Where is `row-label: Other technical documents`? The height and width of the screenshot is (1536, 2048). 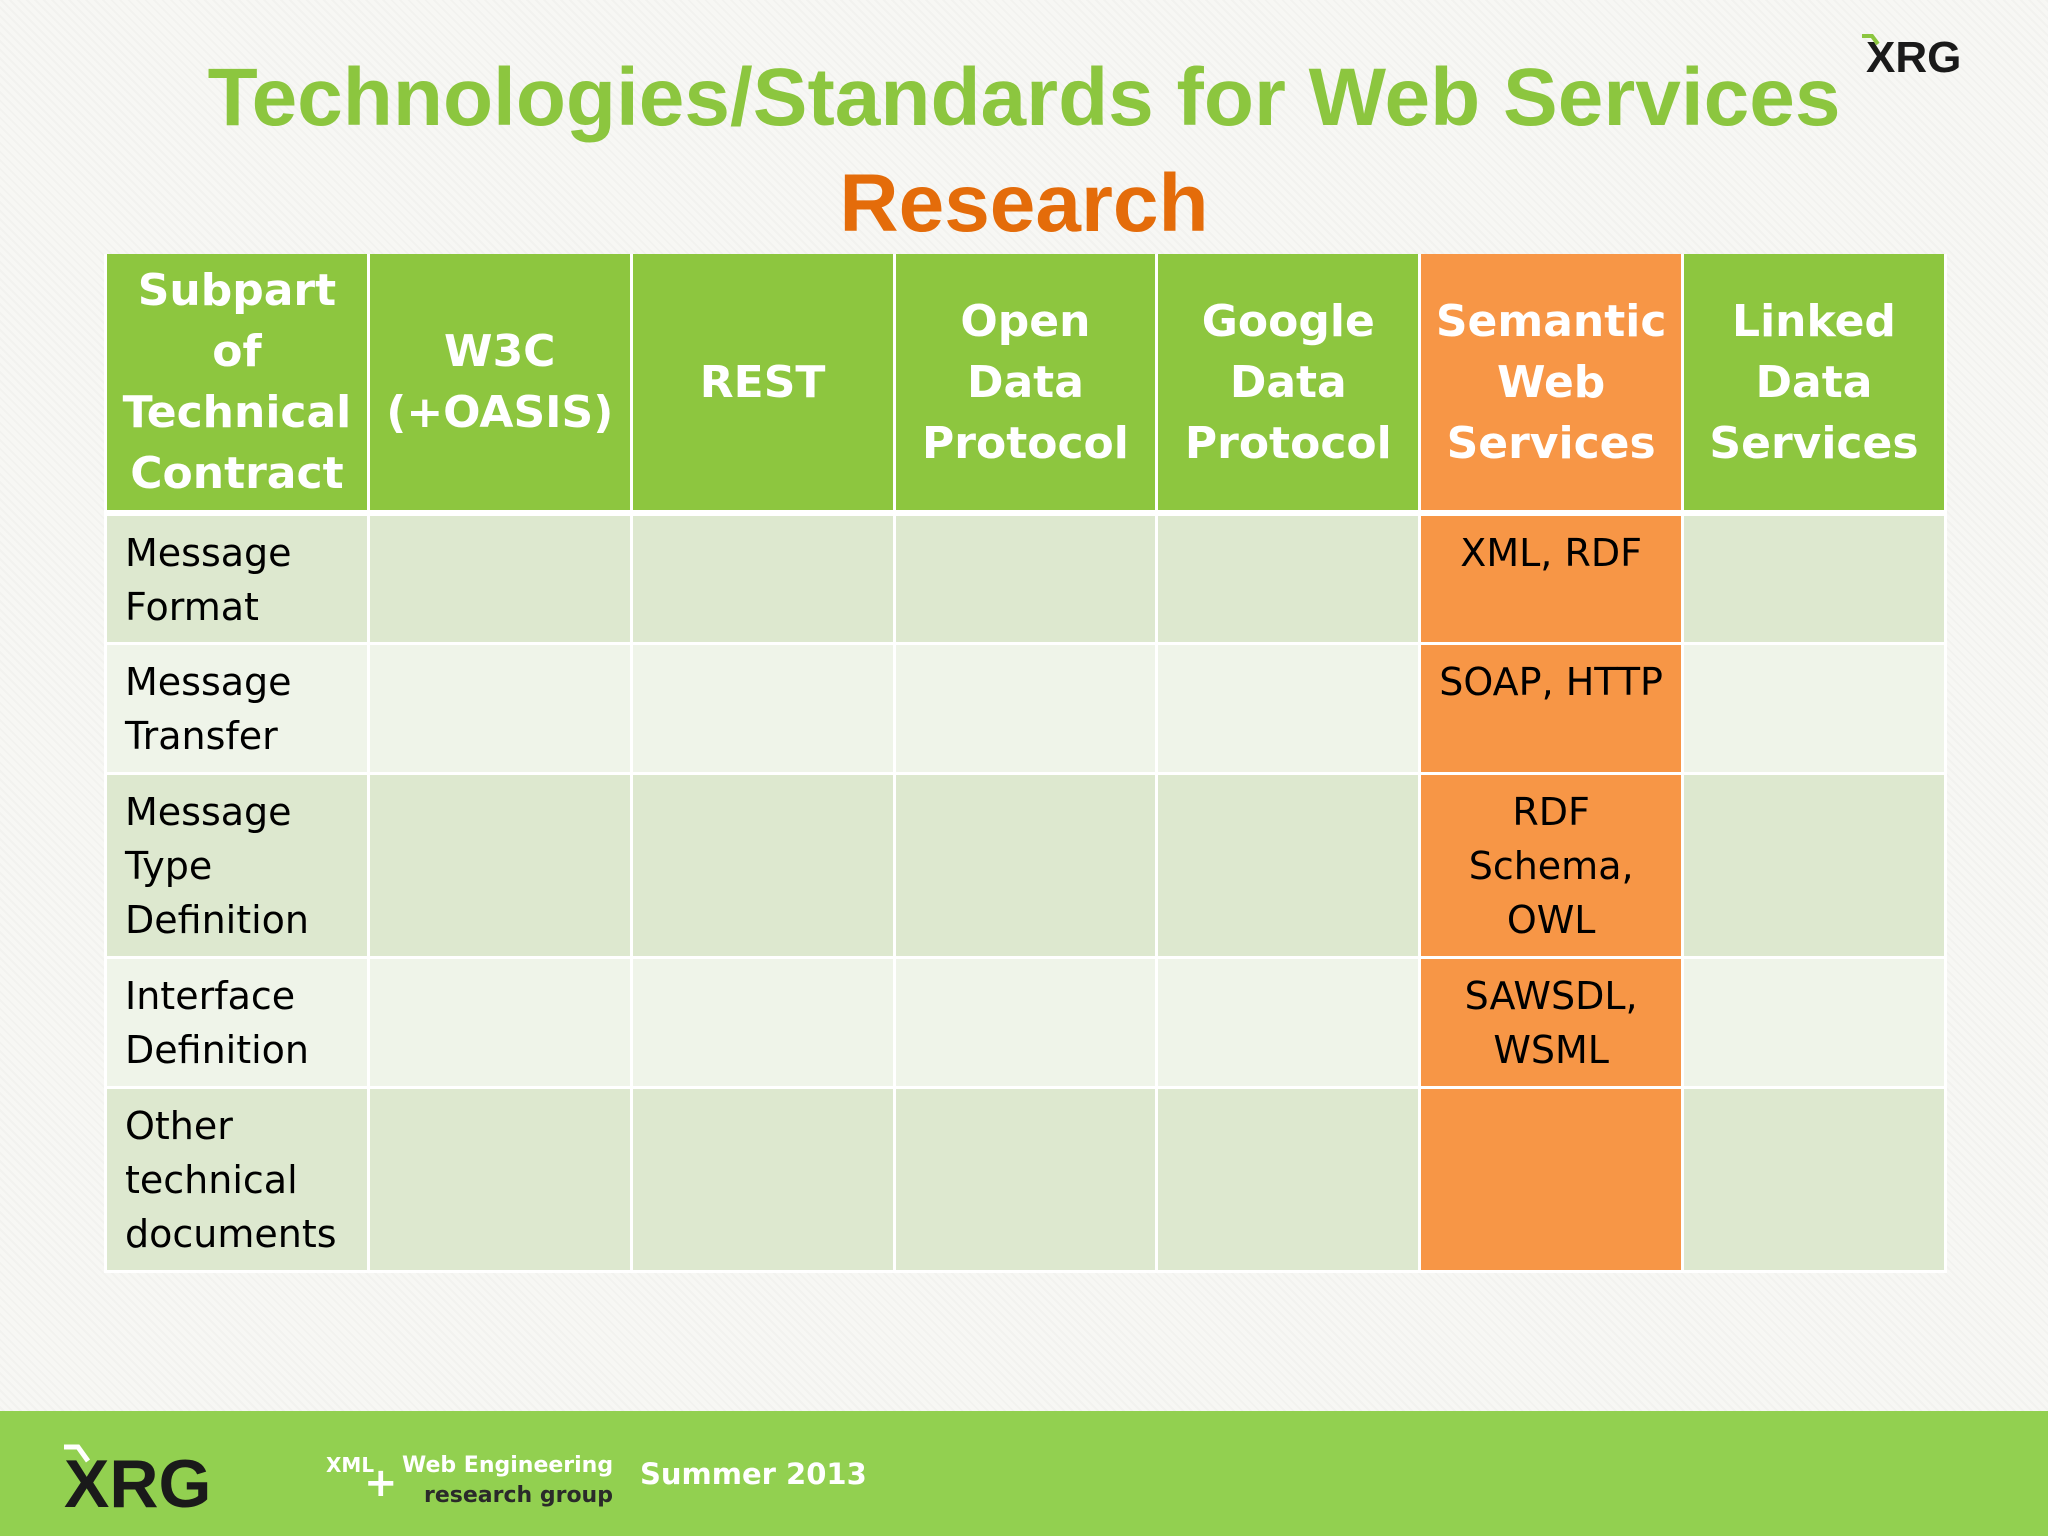 row-label: Other technical documents is located at coordinates (237, 1179).